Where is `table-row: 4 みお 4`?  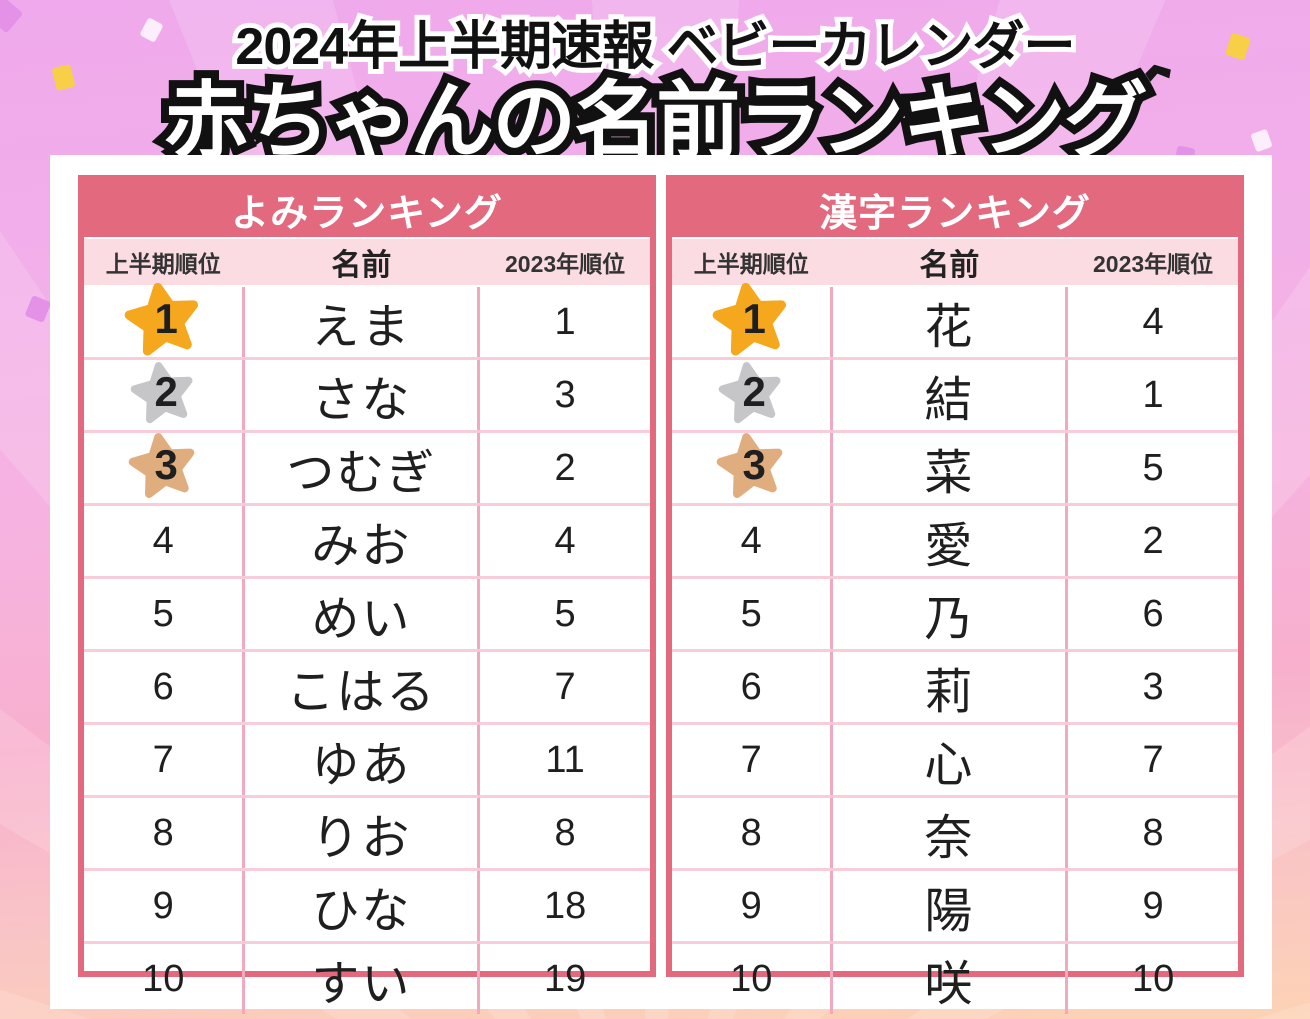 table-row: 4 みお 4 is located at coordinates (367, 539).